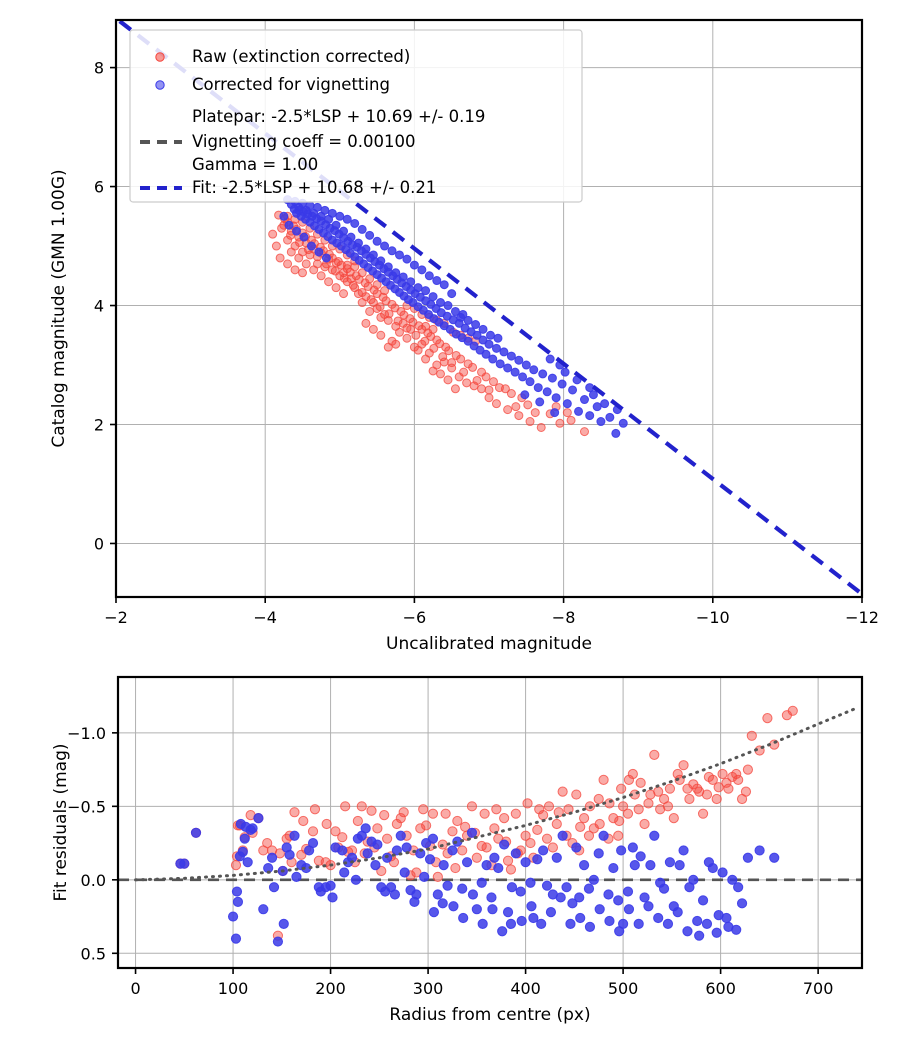 The image size is (900, 1050). What do you see at coordinates (288, 187) in the screenshot?
I see `legend-item: Fit: -2.5*LSP + 10.68 +/- 0.21` at bounding box center [288, 187].